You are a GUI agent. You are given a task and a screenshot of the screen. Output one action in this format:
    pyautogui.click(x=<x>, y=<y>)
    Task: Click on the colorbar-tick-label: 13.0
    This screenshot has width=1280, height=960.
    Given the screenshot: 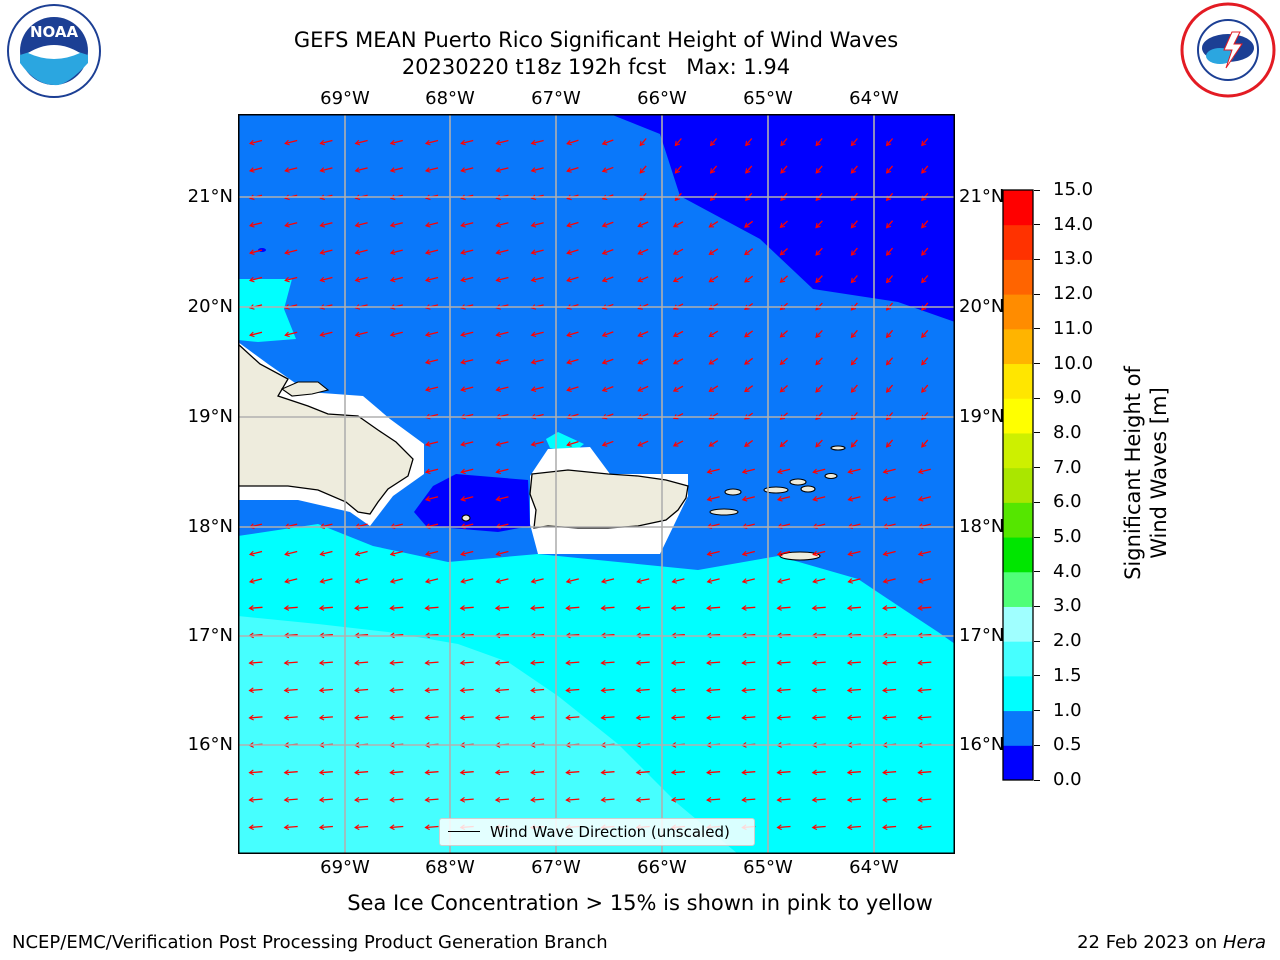 What is the action you would take?
    pyautogui.click(x=1073, y=259)
    